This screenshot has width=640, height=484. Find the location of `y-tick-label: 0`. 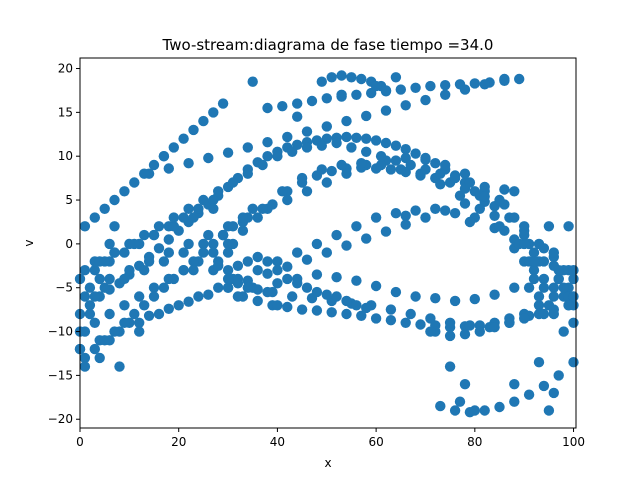

y-tick-label: 0 is located at coordinates (69, 244).